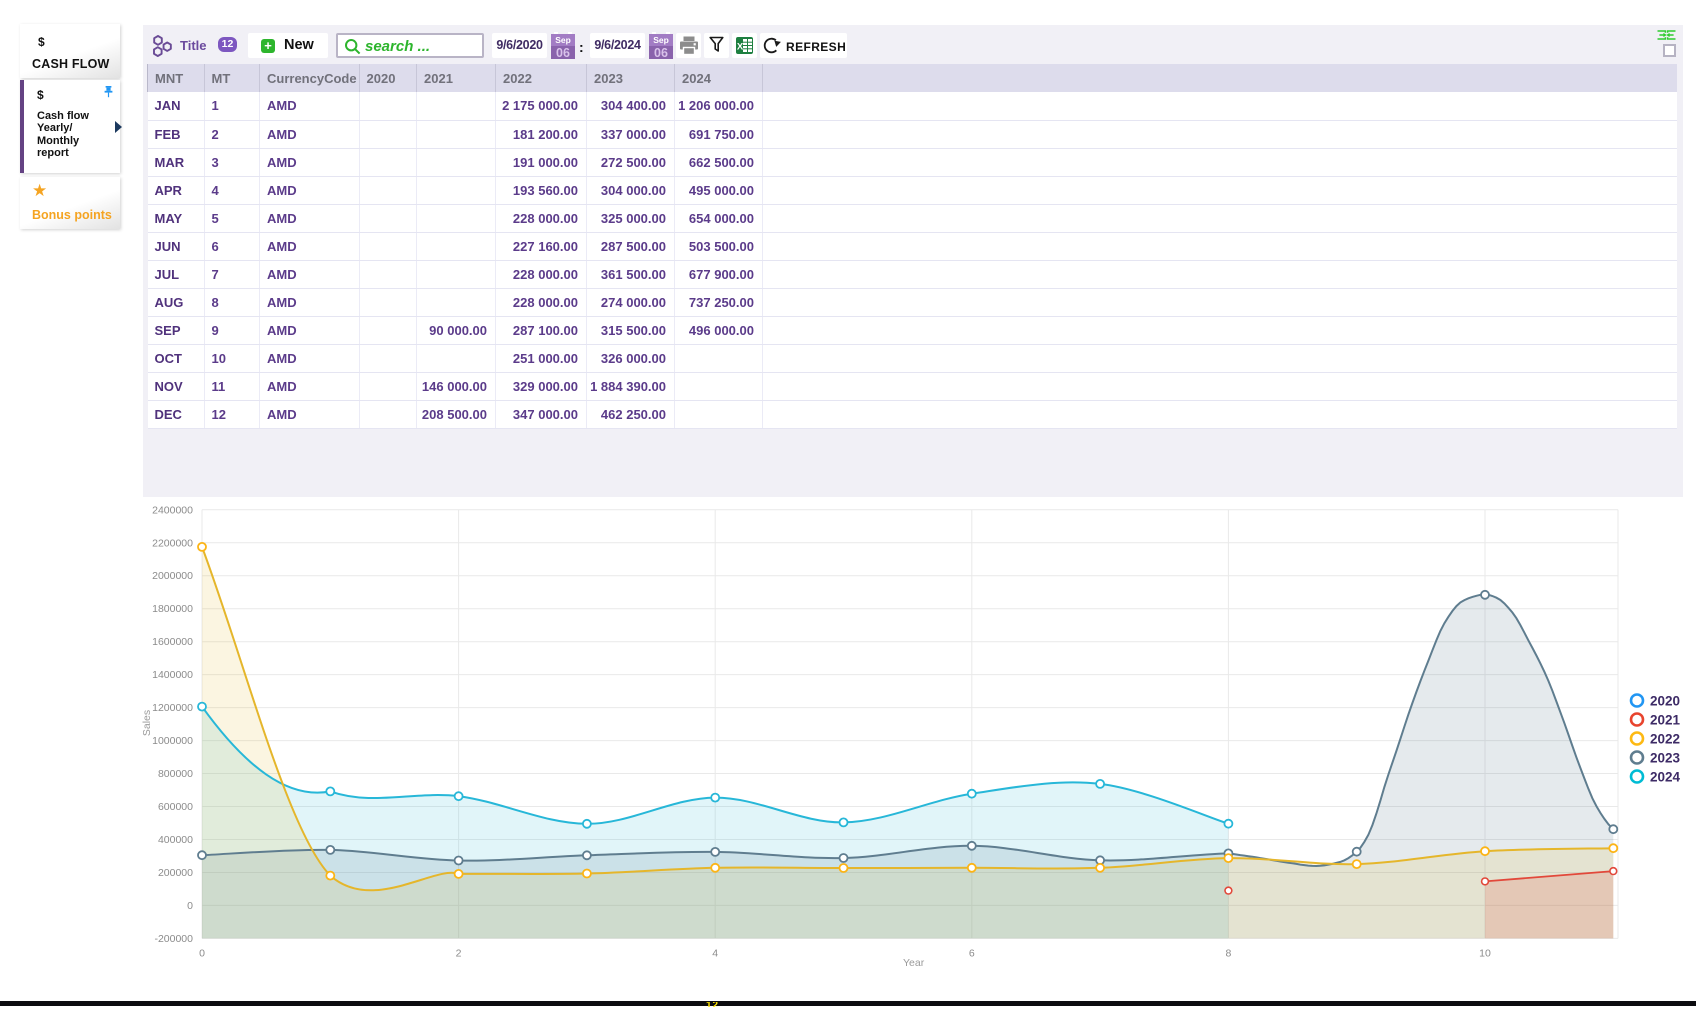 The image size is (1696, 1024). I want to click on svg-text: 2024, so click(1665, 777).